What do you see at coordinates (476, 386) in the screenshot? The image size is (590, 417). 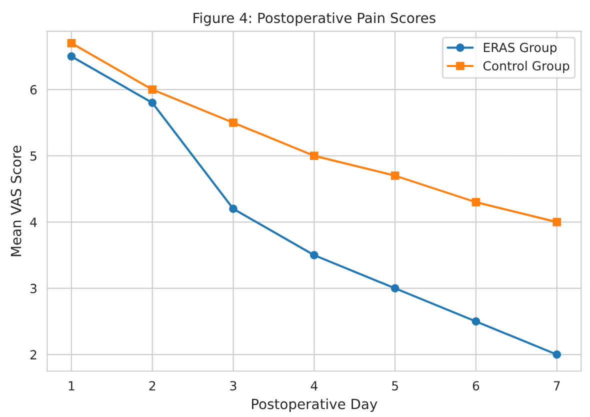 I see `x-tick-label: 6` at bounding box center [476, 386].